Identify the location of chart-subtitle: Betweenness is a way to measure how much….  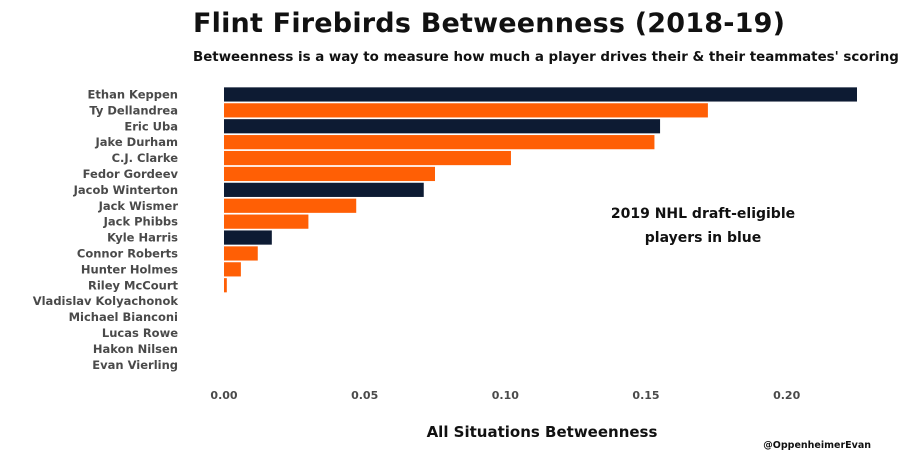
(546, 57).